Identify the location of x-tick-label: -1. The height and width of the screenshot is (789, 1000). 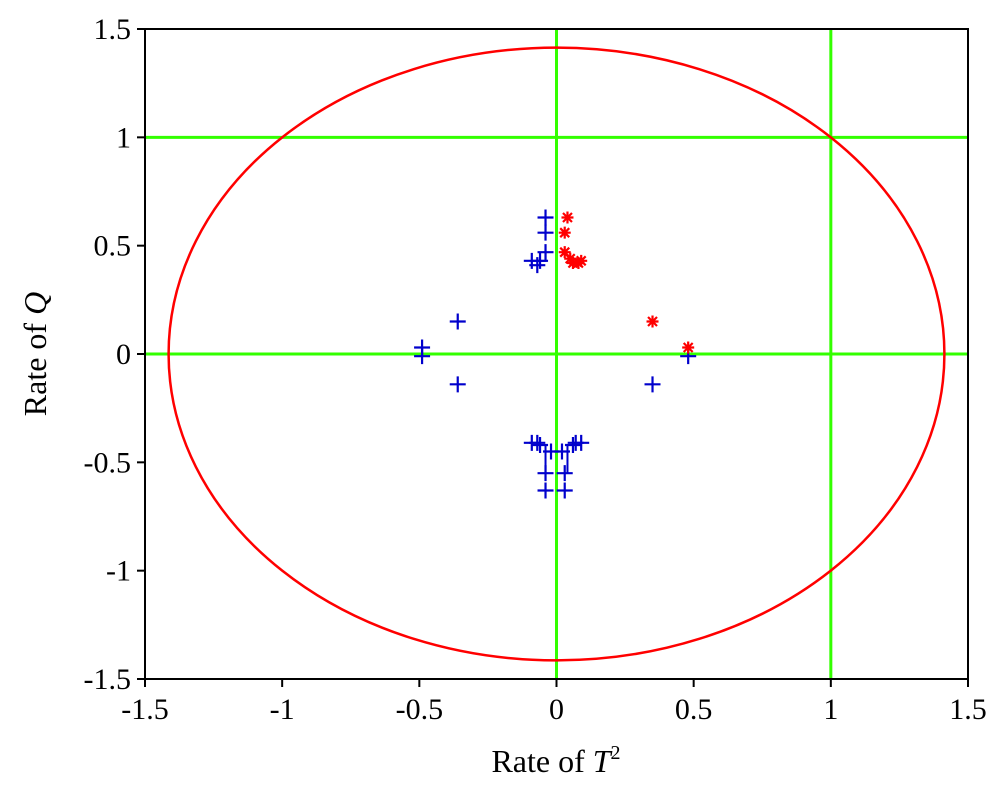
(282, 709).